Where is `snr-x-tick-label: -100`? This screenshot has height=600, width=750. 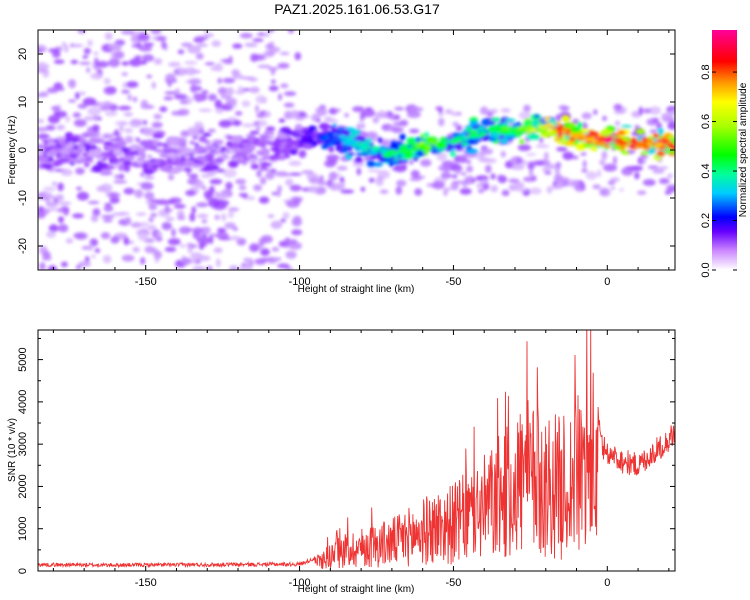
snr-x-tick-label: -100 is located at coordinates (300, 583).